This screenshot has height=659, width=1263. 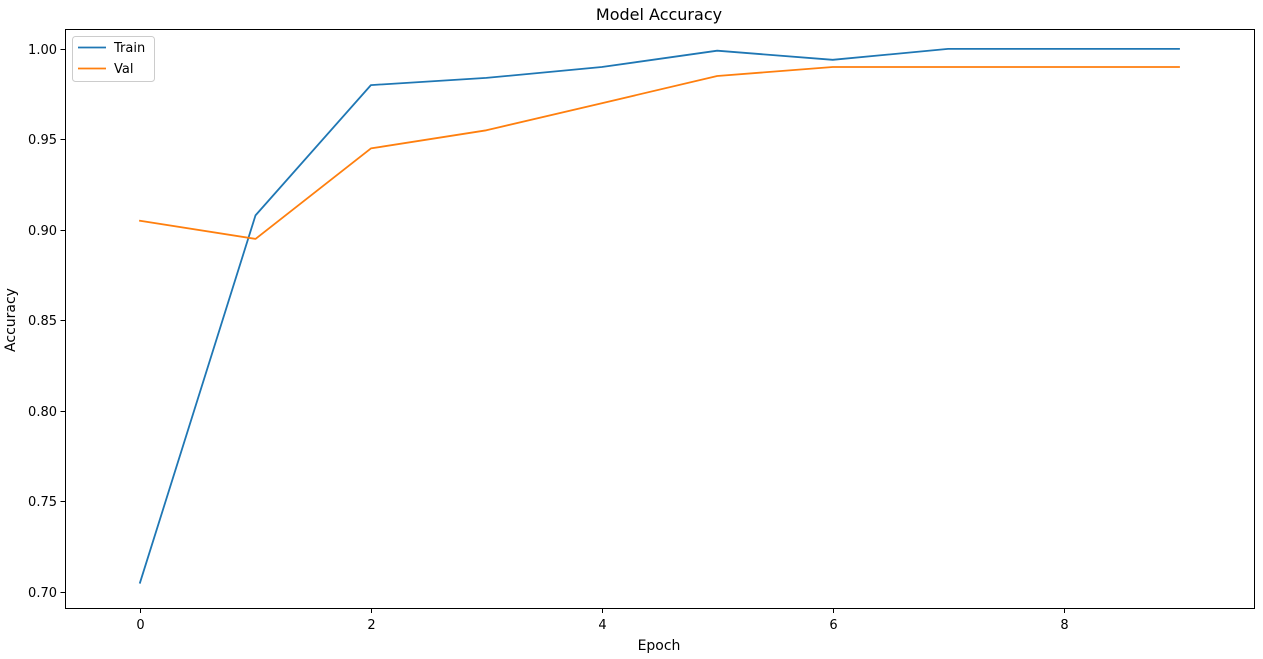 What do you see at coordinates (42, 593) in the screenshot?
I see `y-tick-label: 0.70` at bounding box center [42, 593].